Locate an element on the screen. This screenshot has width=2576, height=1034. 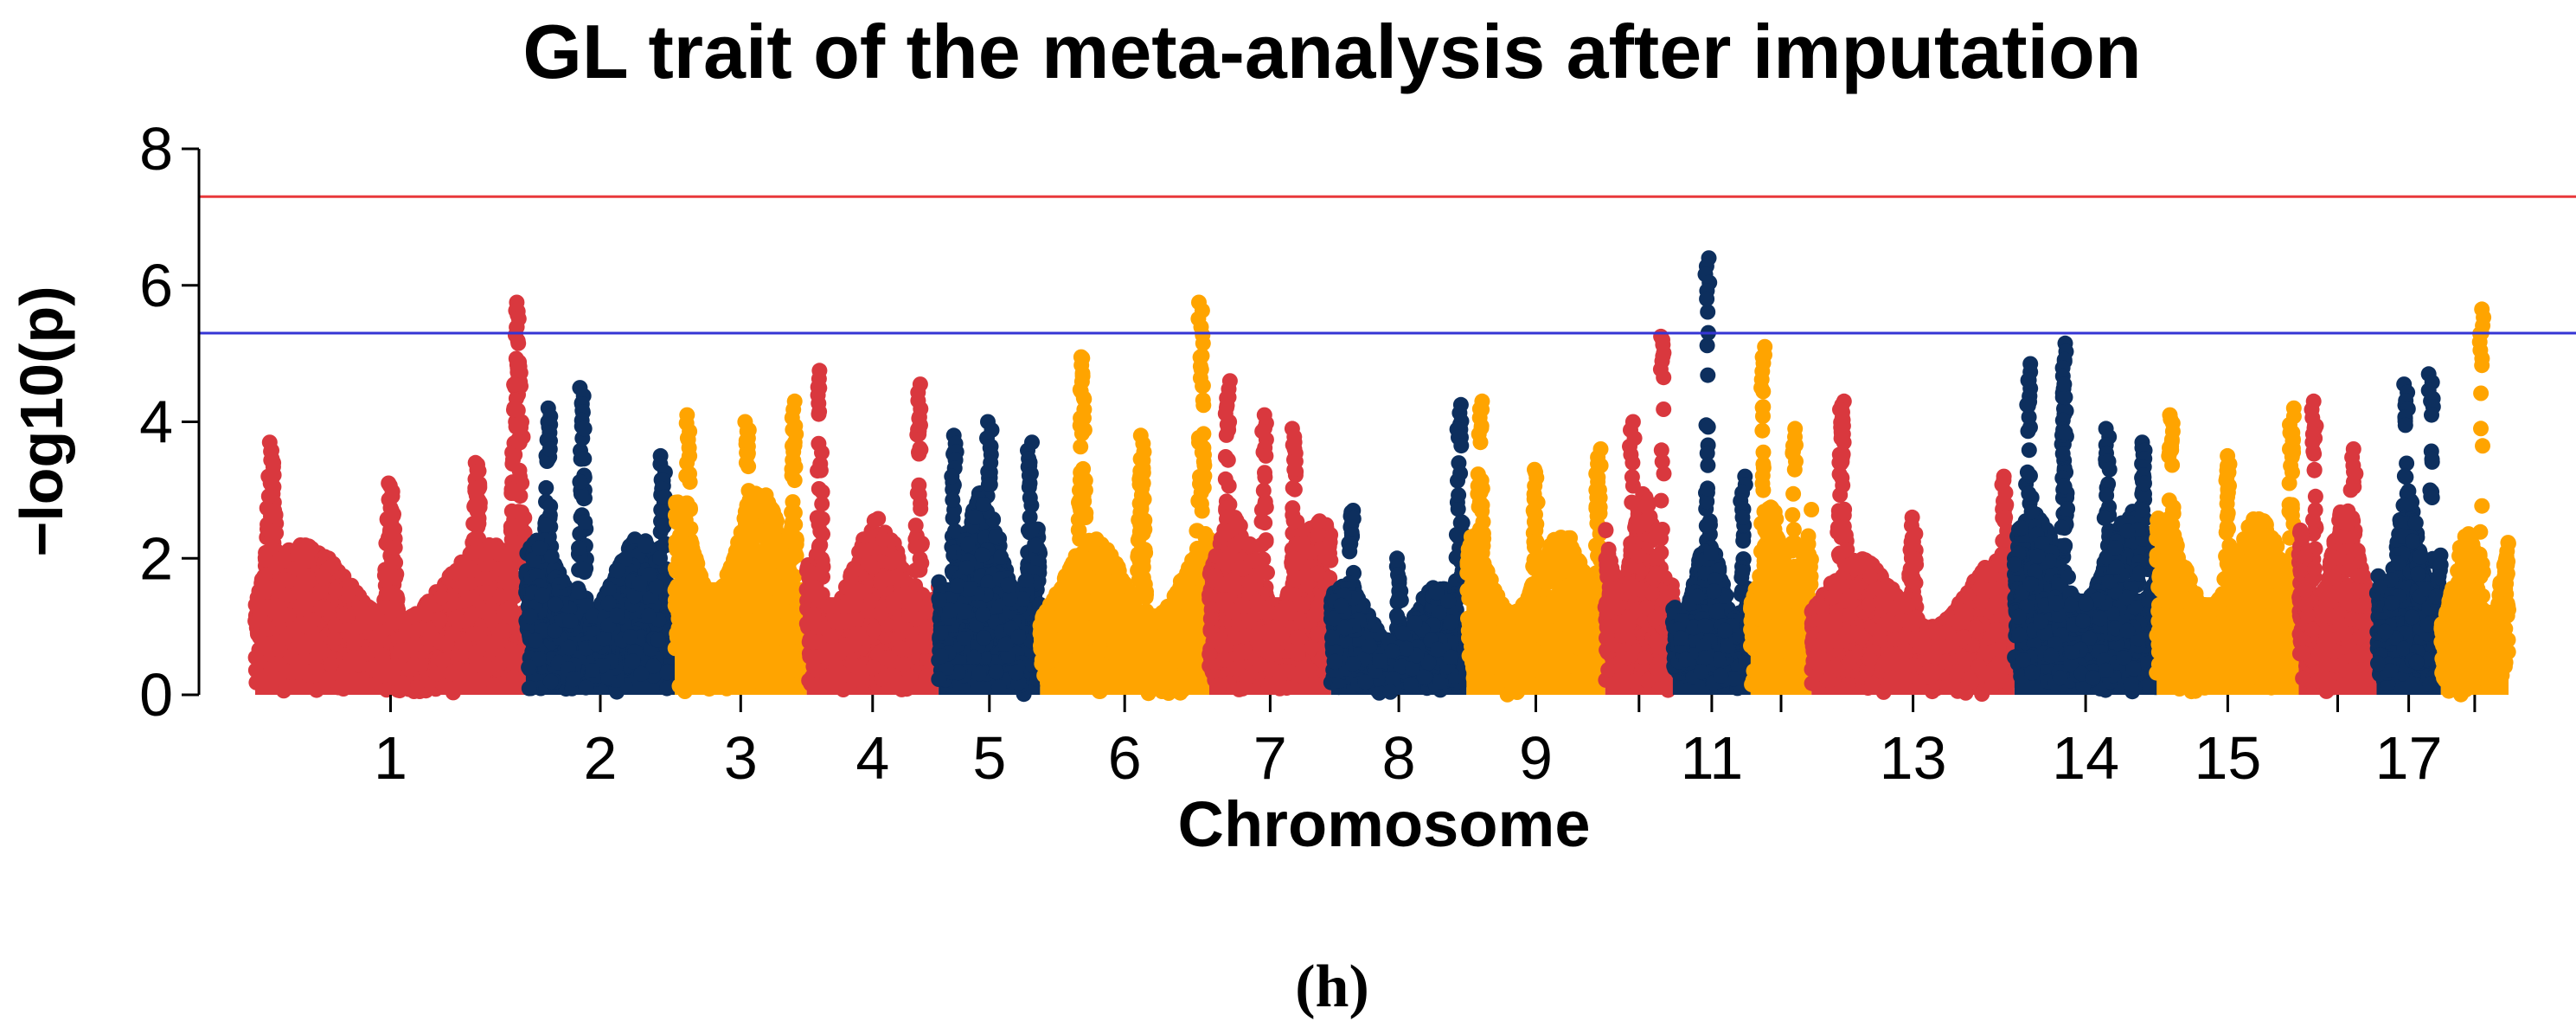
chromosome-2-points is located at coordinates (600, 540).